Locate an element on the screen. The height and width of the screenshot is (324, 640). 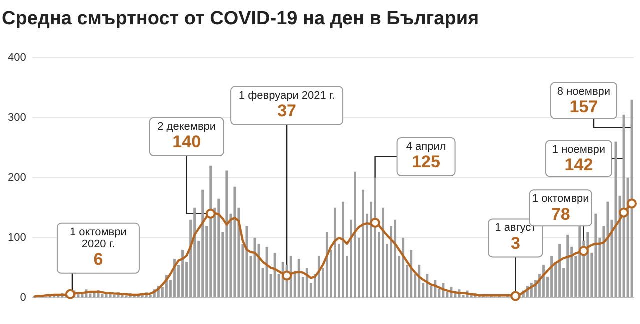
y-tick-label: 300 is located at coordinates (17, 118).